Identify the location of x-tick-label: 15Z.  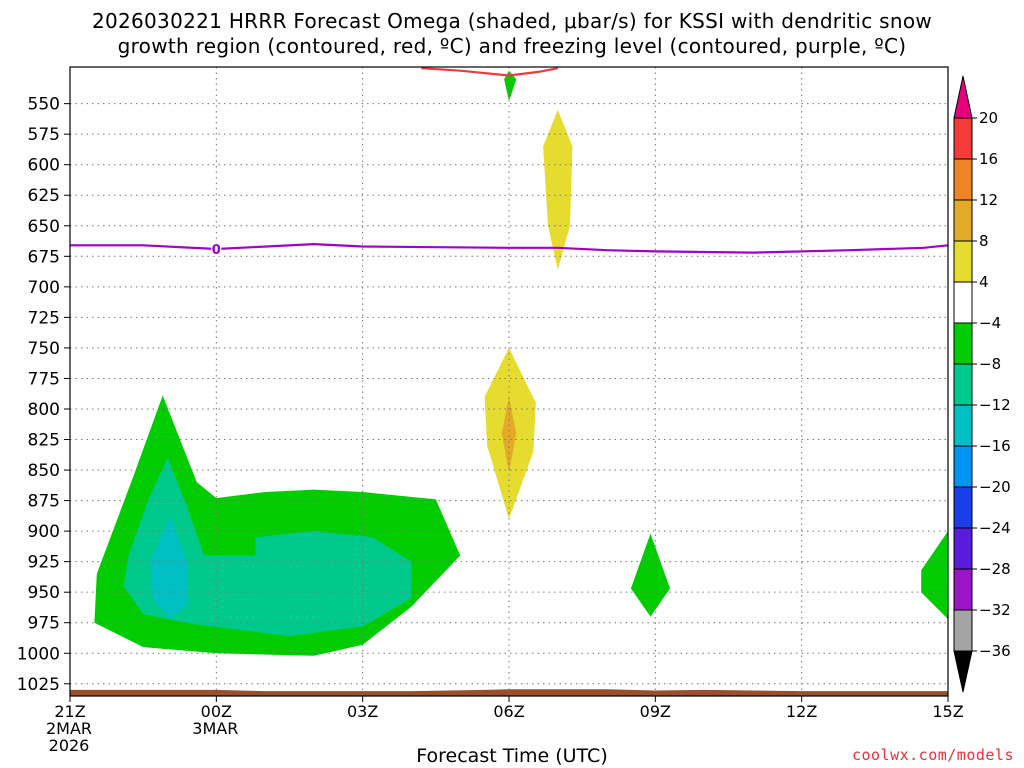
(947, 711).